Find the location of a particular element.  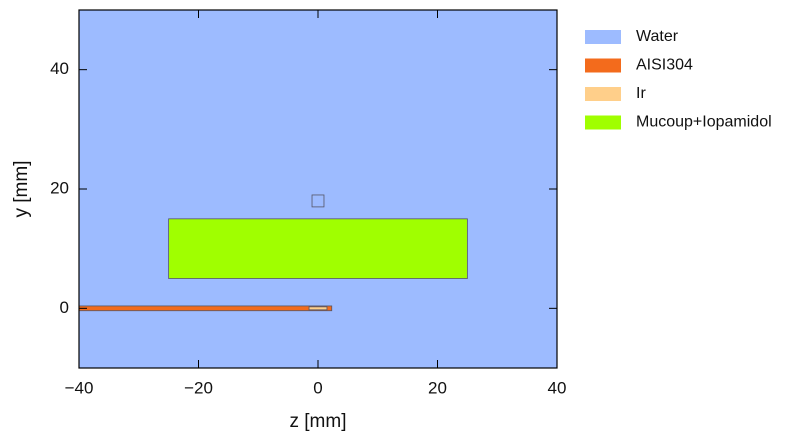

y-tick-label: 0 is located at coordinates (64, 307).